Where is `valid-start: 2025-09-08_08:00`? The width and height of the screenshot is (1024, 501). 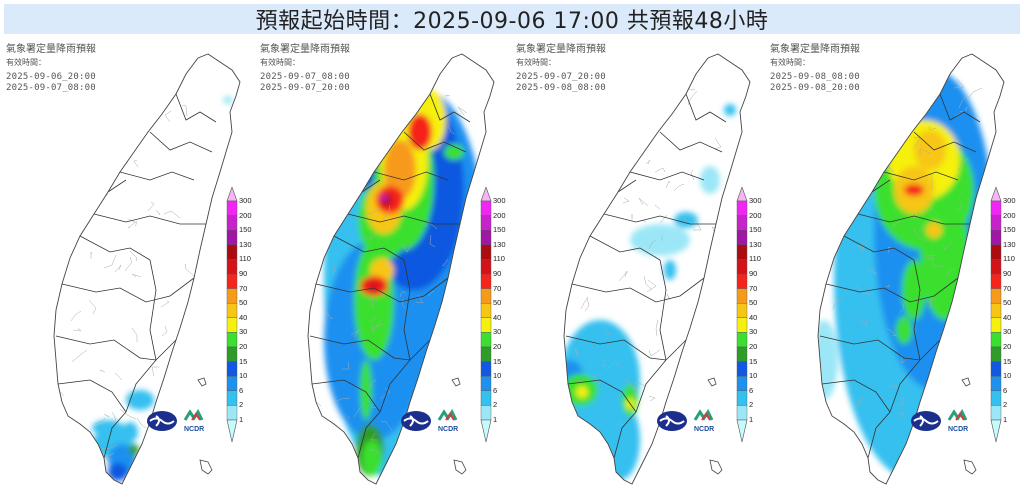 valid-start: 2025-09-08_08:00 is located at coordinates (815, 77).